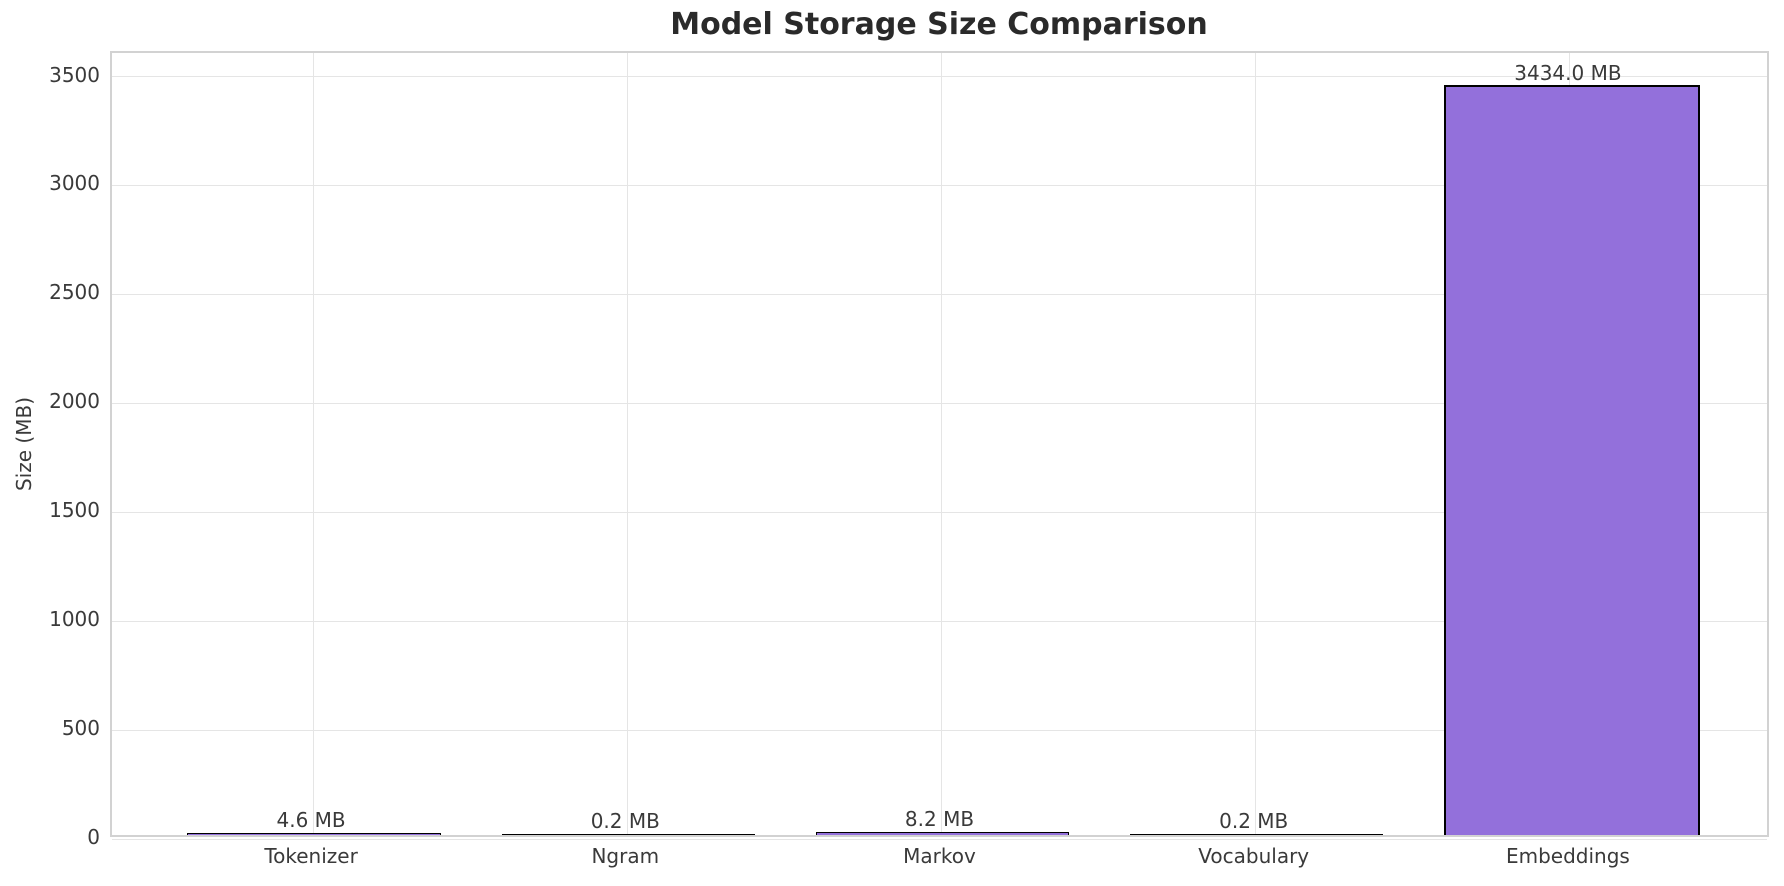 The image size is (1784, 886). Describe the element at coordinates (311, 819) in the screenshot. I see `bar-value-label: 4.6 MB` at that location.